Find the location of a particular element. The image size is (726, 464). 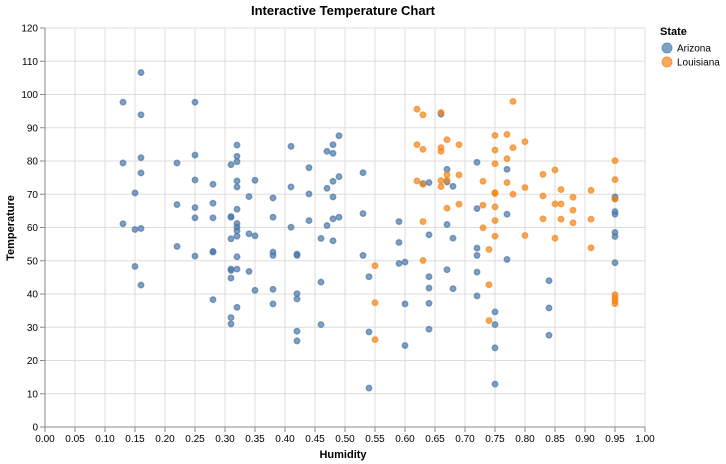

legend-symbol-arizona is located at coordinates (667, 48).